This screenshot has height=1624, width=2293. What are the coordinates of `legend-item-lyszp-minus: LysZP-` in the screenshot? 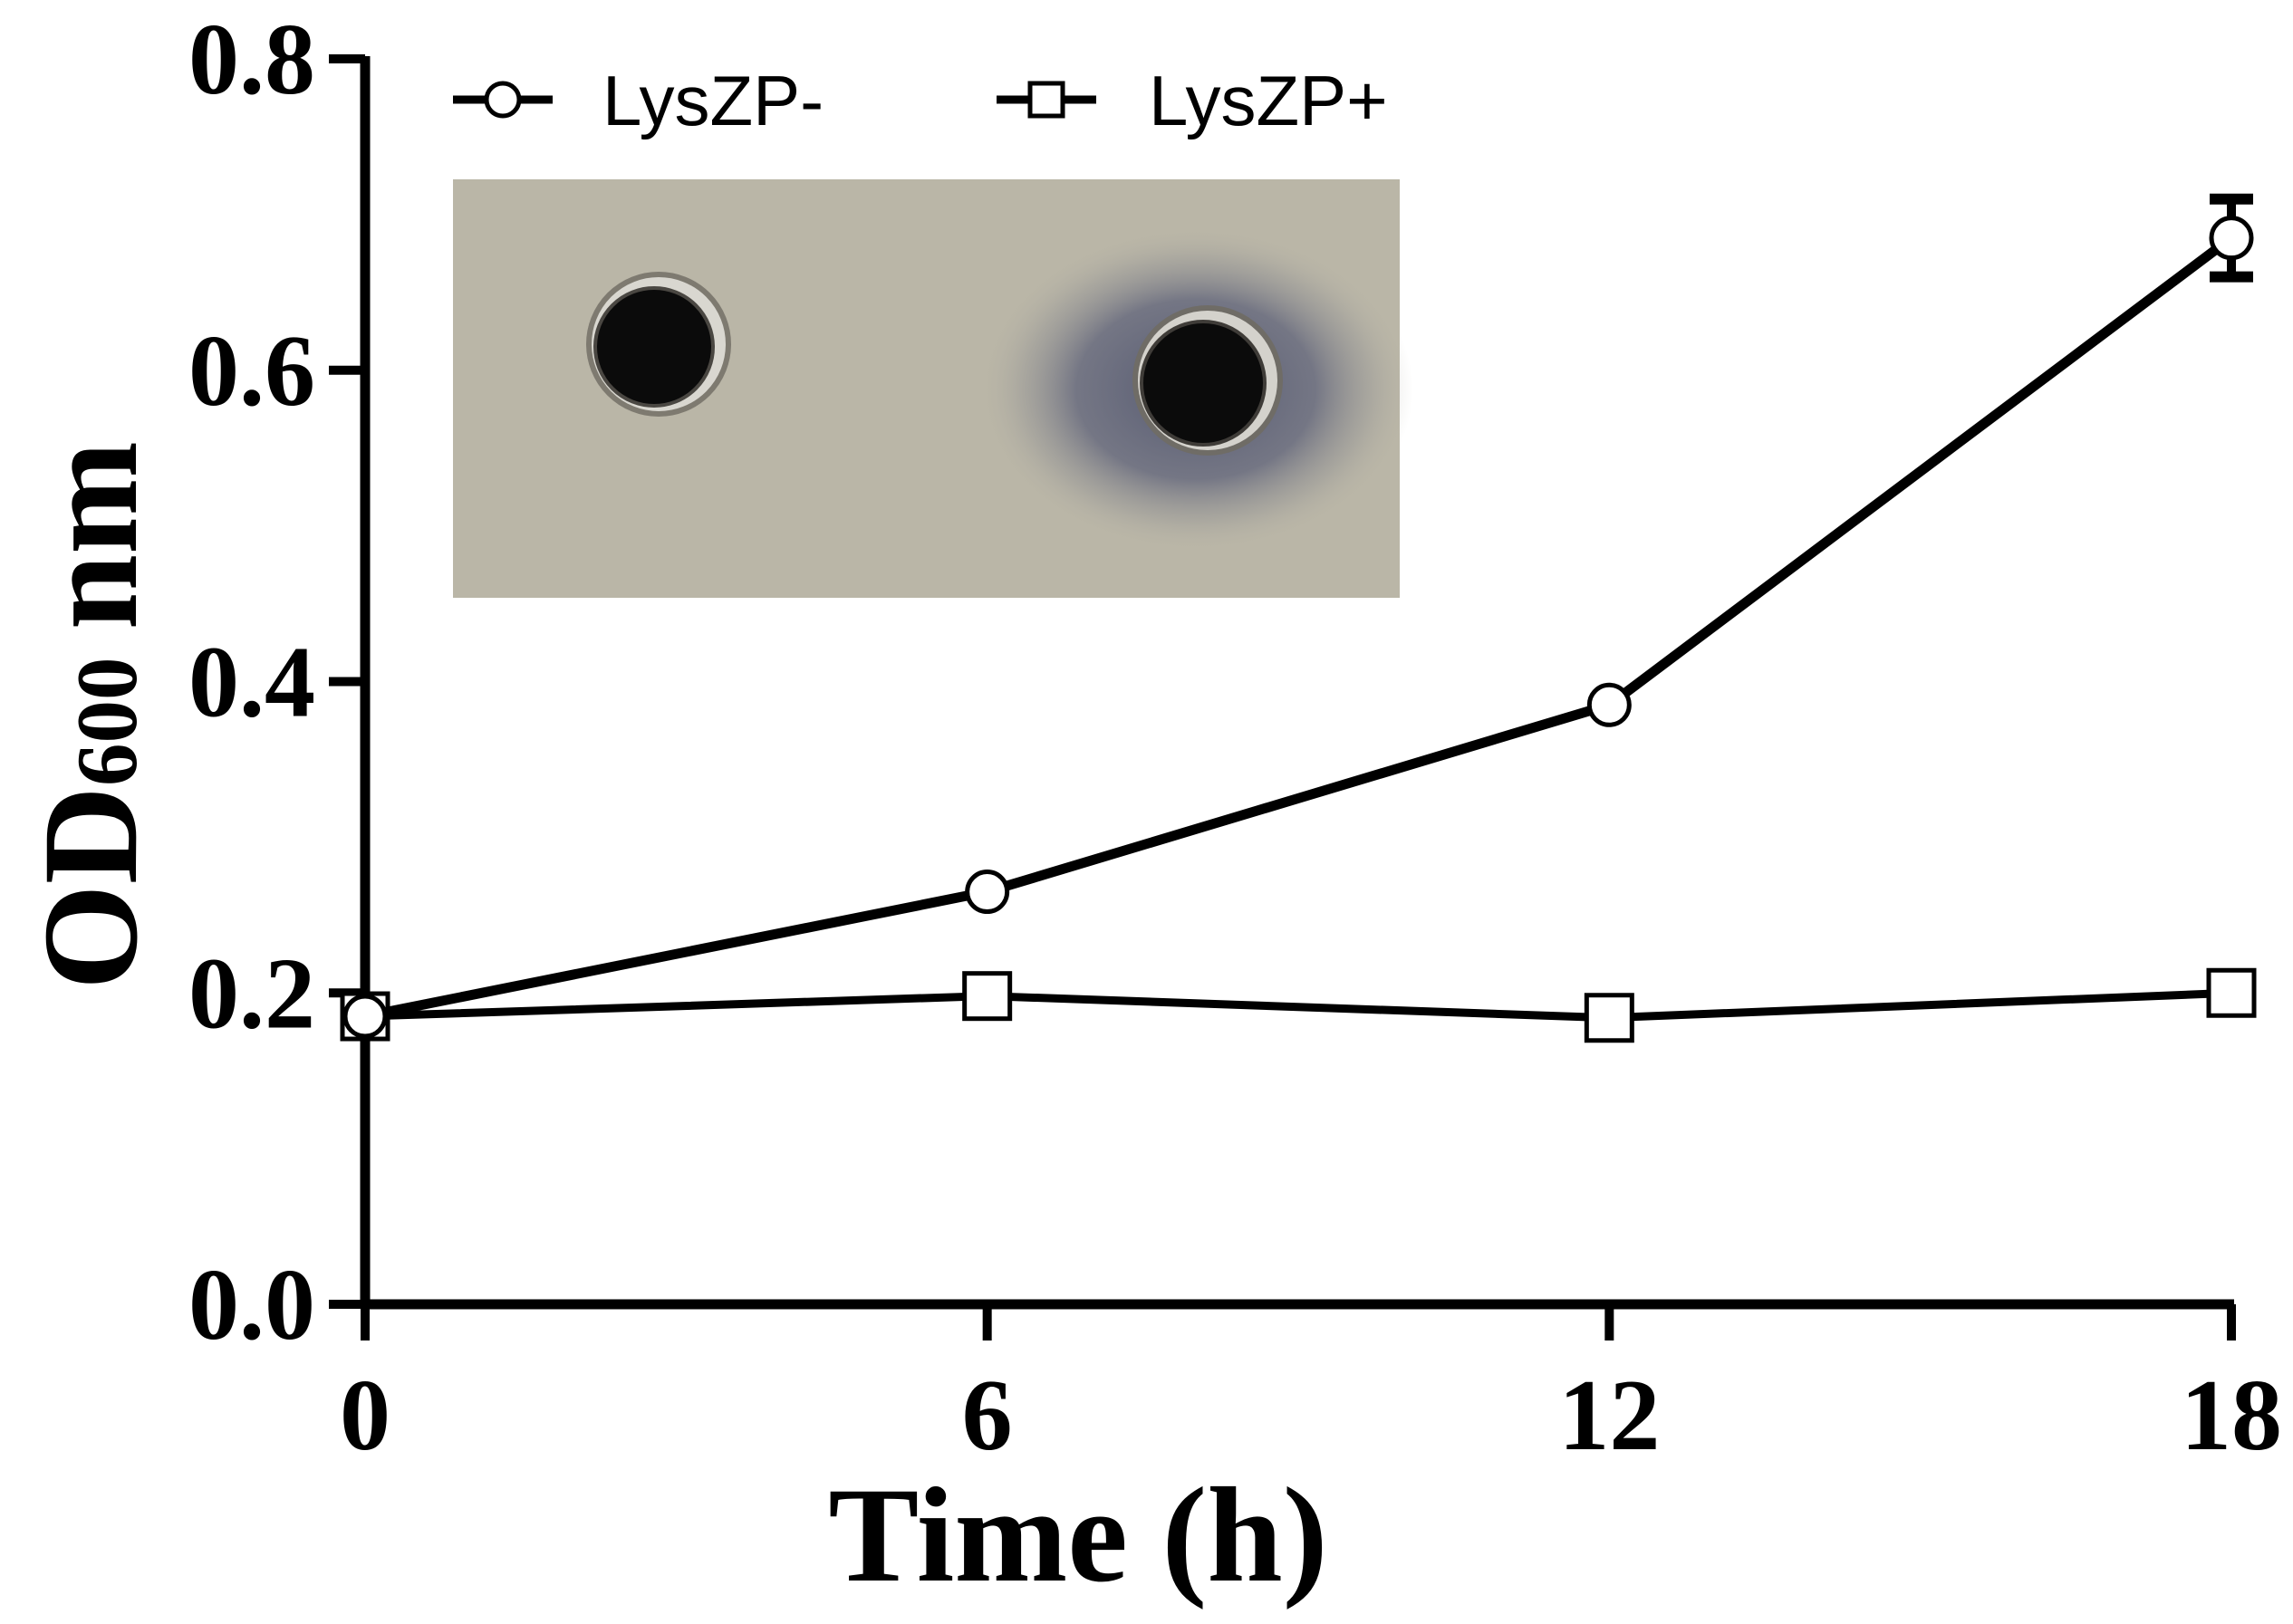 It's located at (638, 100).